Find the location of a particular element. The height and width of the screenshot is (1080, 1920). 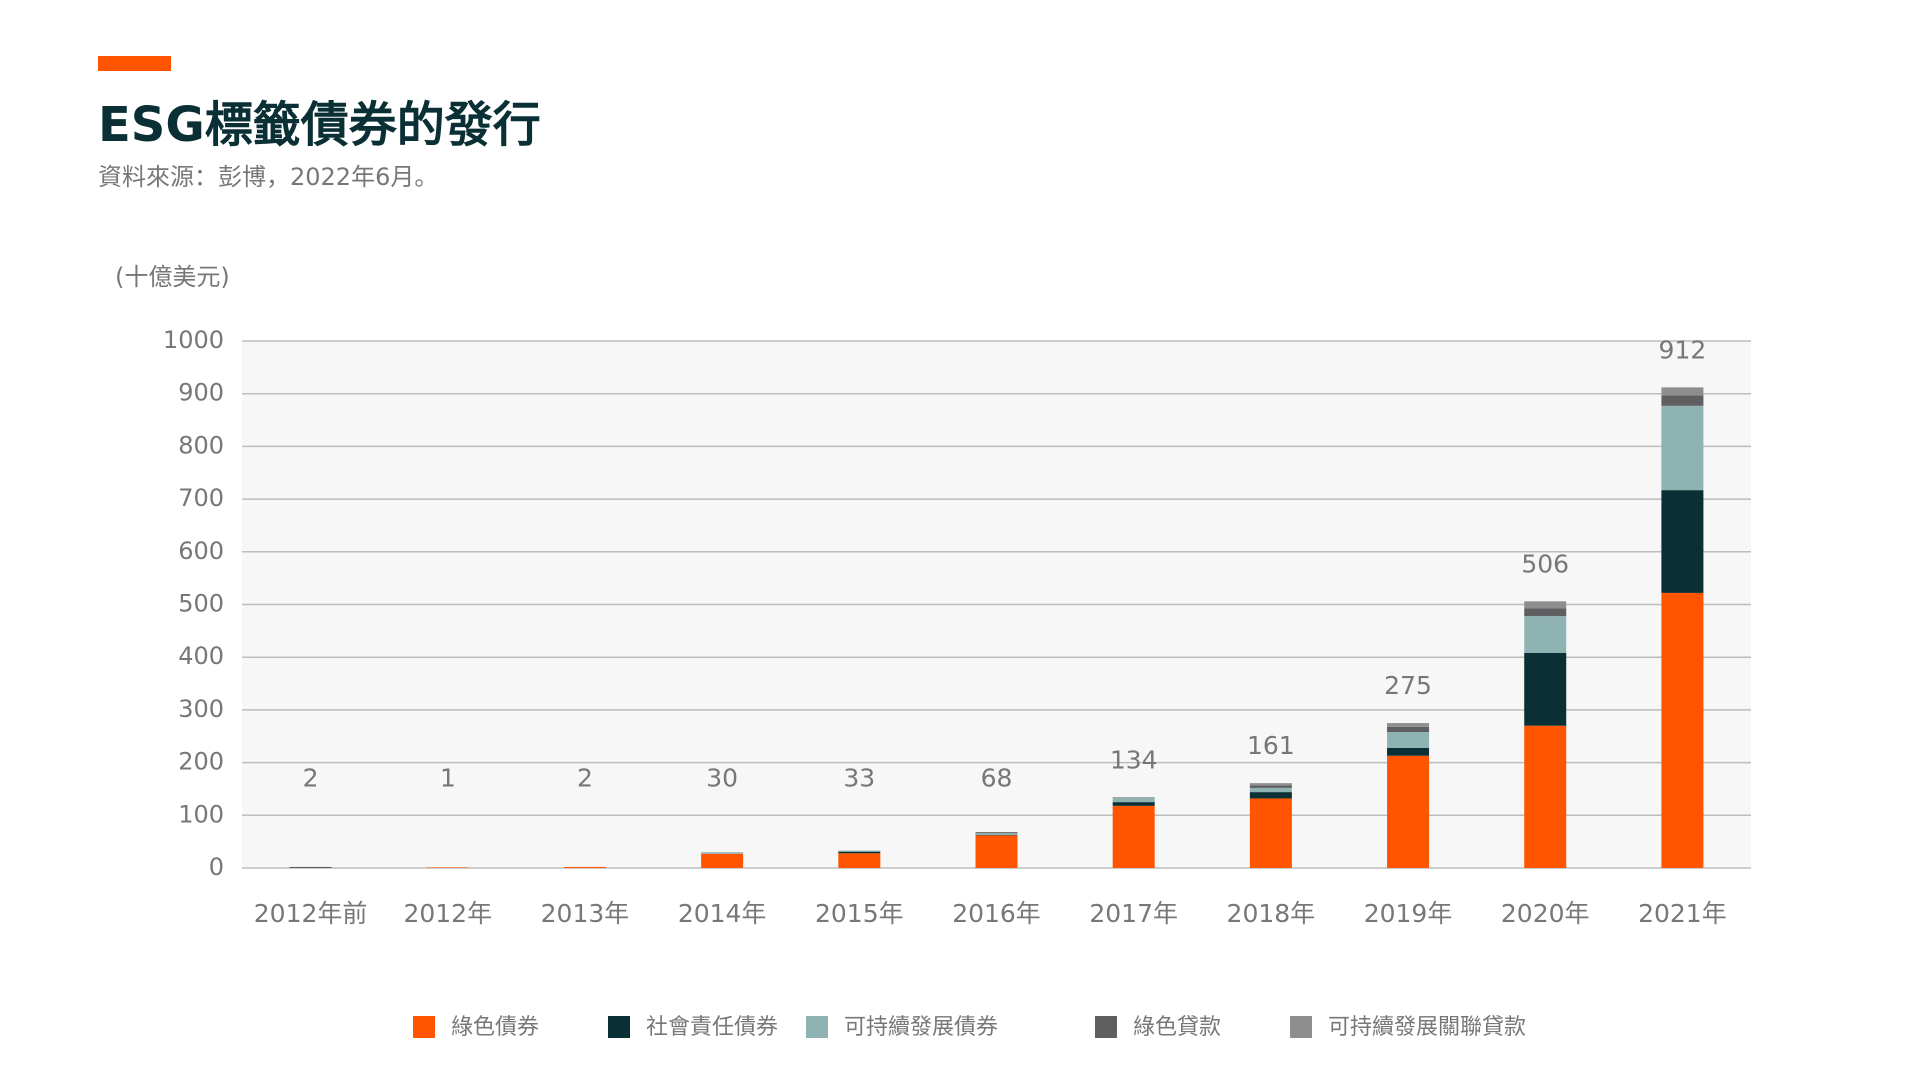

legend-label: 社會責任債券 is located at coordinates (712, 1027).